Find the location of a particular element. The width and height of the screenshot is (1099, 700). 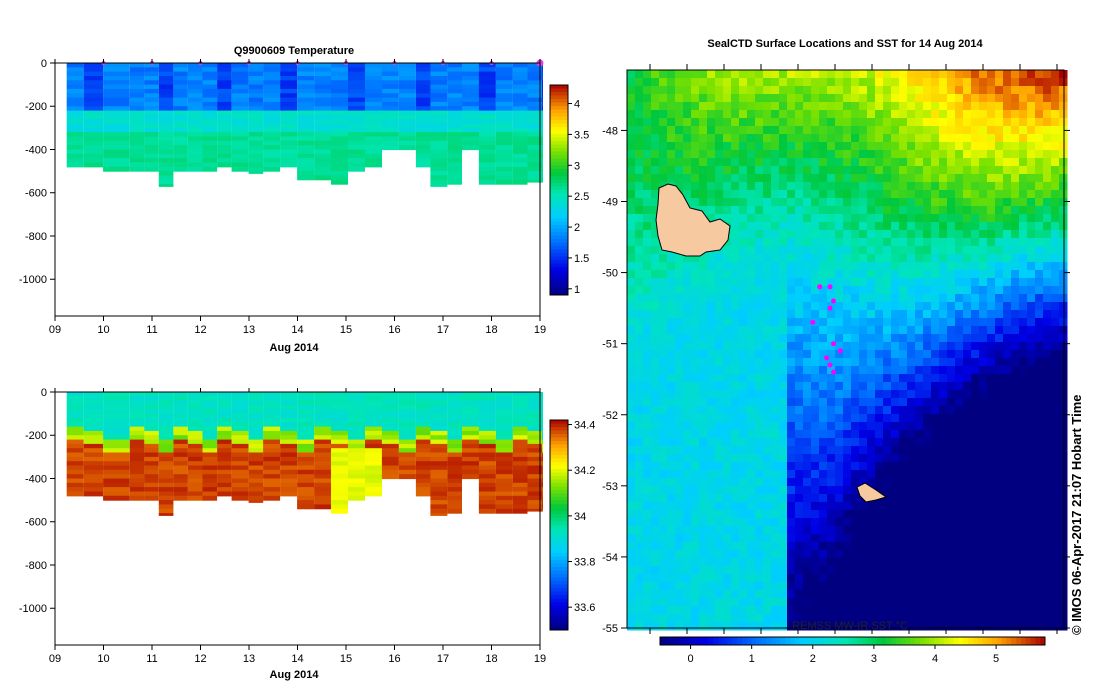

colorbar-step is located at coordinates (559, 485).